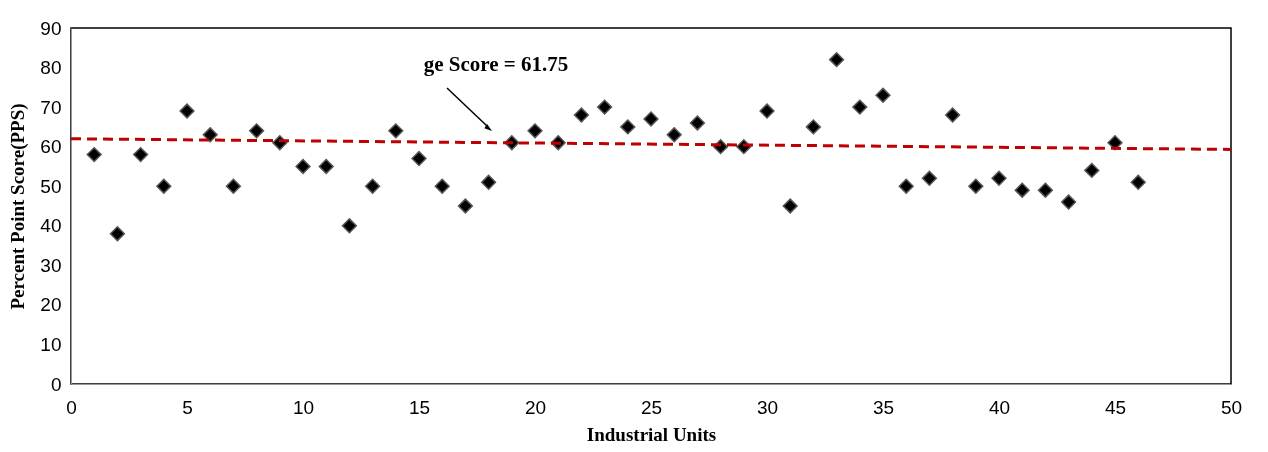 The image size is (1268, 452). I want to click on y-tick-label: 0, so click(56, 384).